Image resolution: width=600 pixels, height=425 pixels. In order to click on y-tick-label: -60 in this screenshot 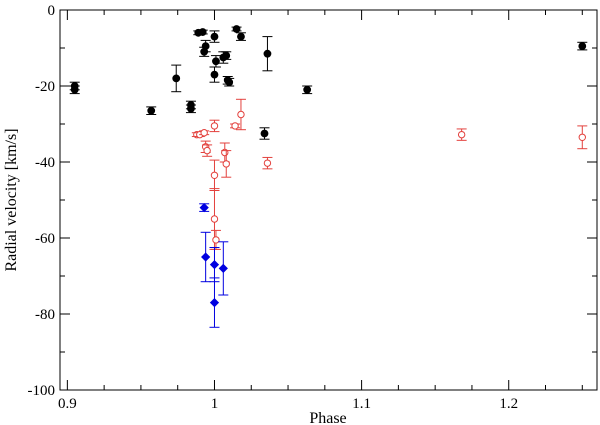, I will do `click(45, 239)`.